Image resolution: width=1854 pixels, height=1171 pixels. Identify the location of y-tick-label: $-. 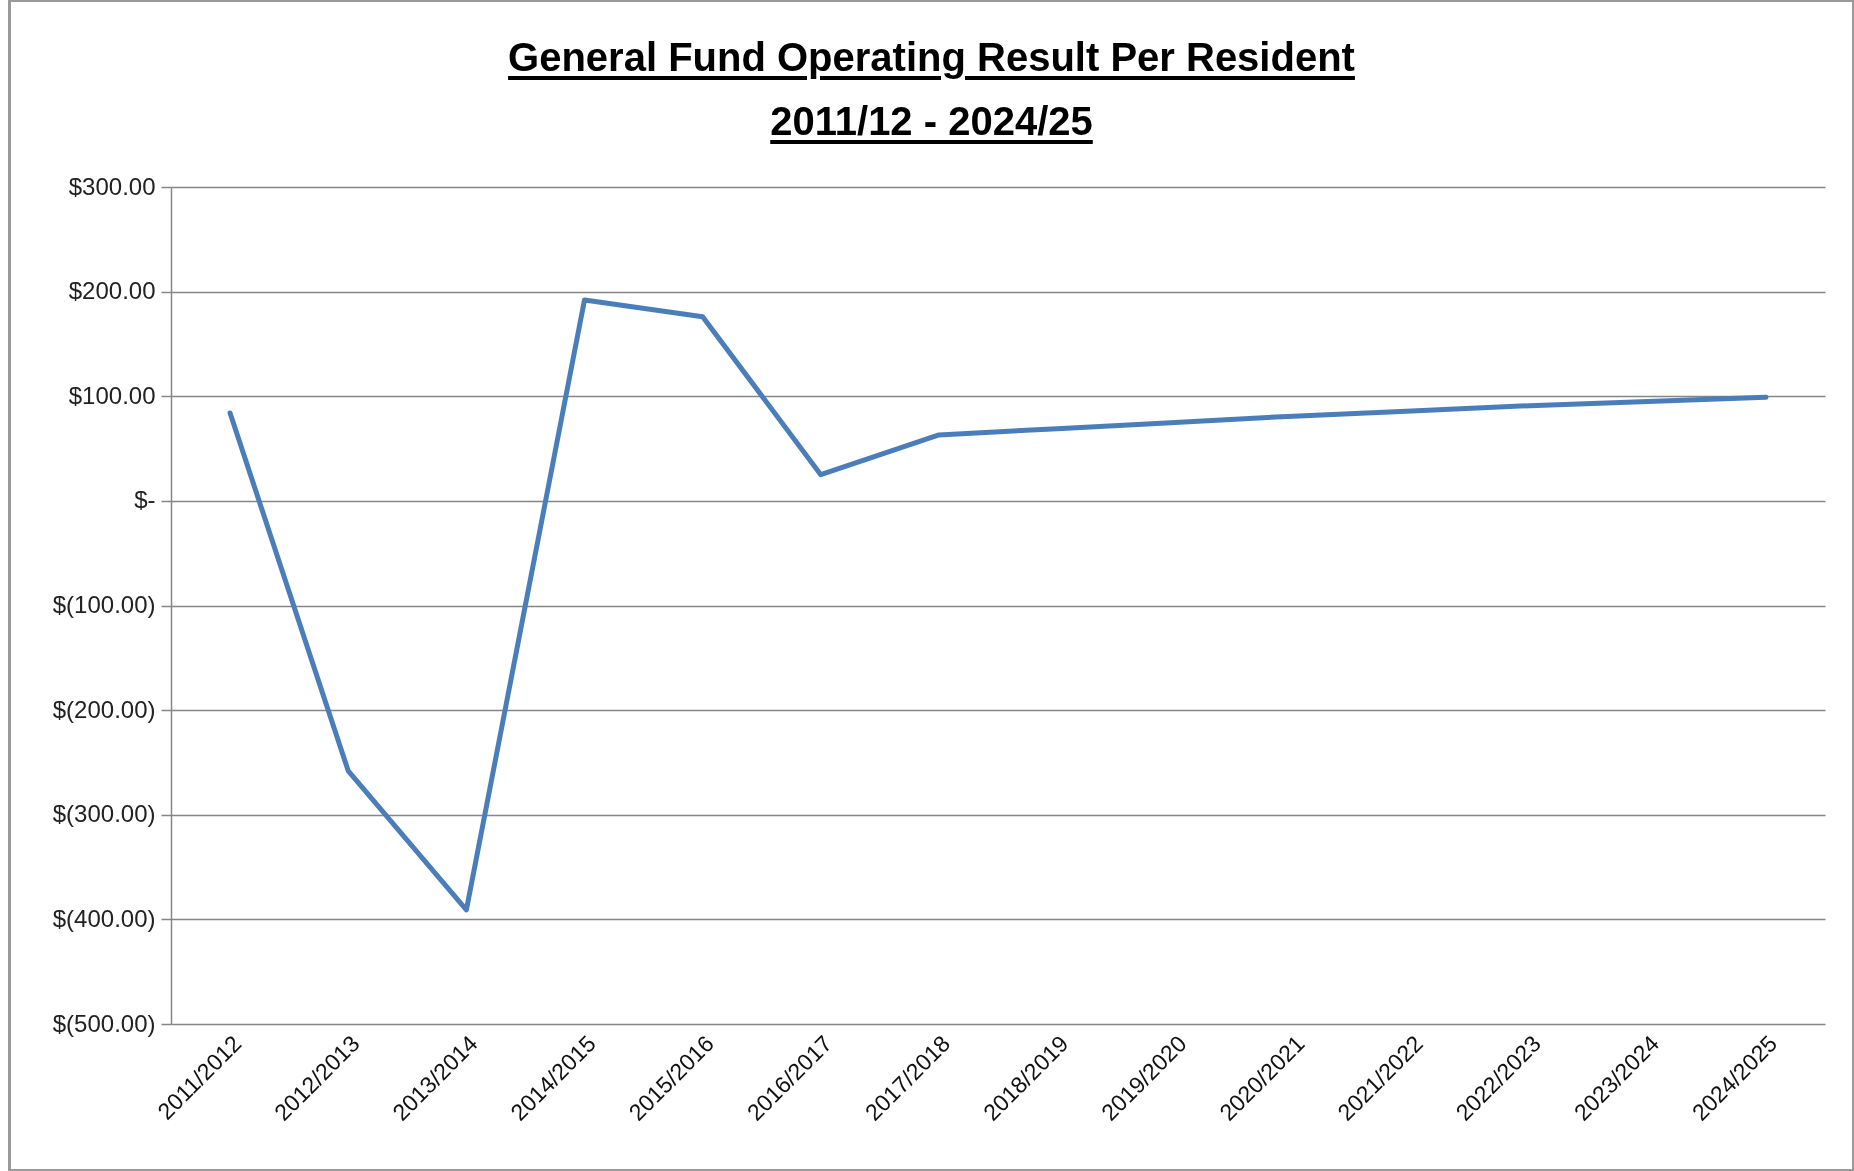
(145, 500).